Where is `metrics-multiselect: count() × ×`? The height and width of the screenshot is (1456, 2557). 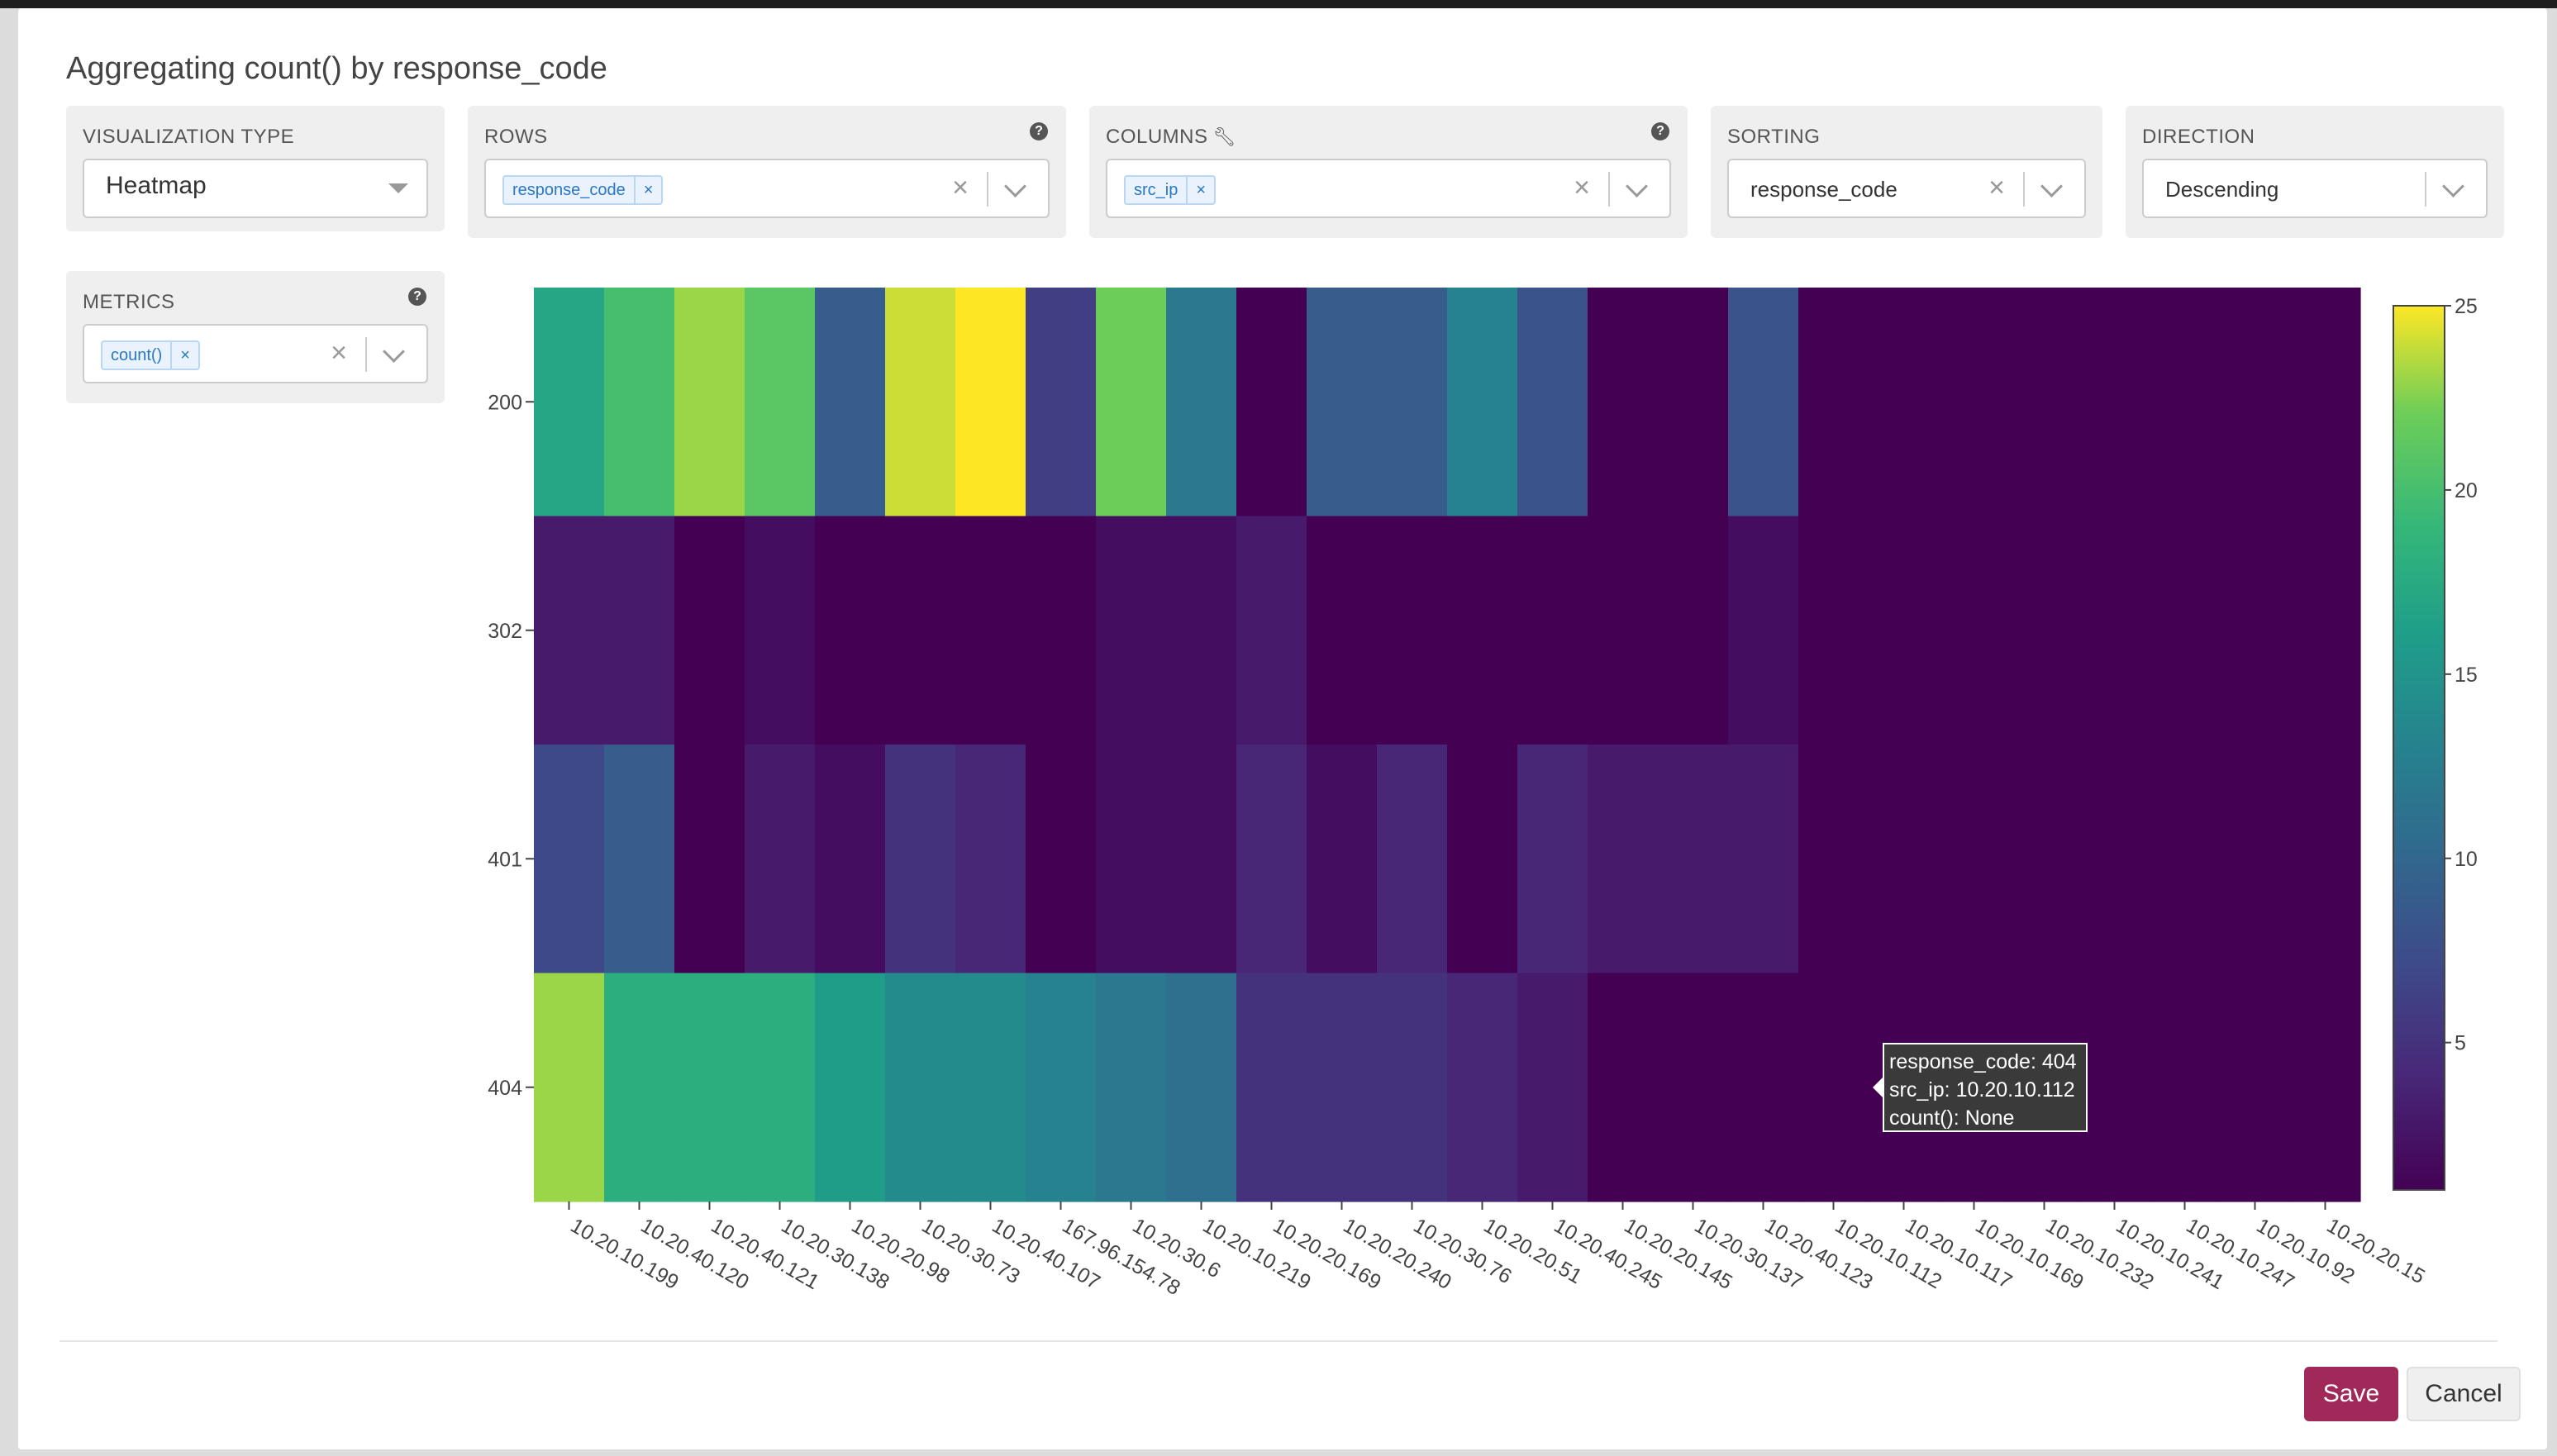 metrics-multiselect: count() × × is located at coordinates (255, 353).